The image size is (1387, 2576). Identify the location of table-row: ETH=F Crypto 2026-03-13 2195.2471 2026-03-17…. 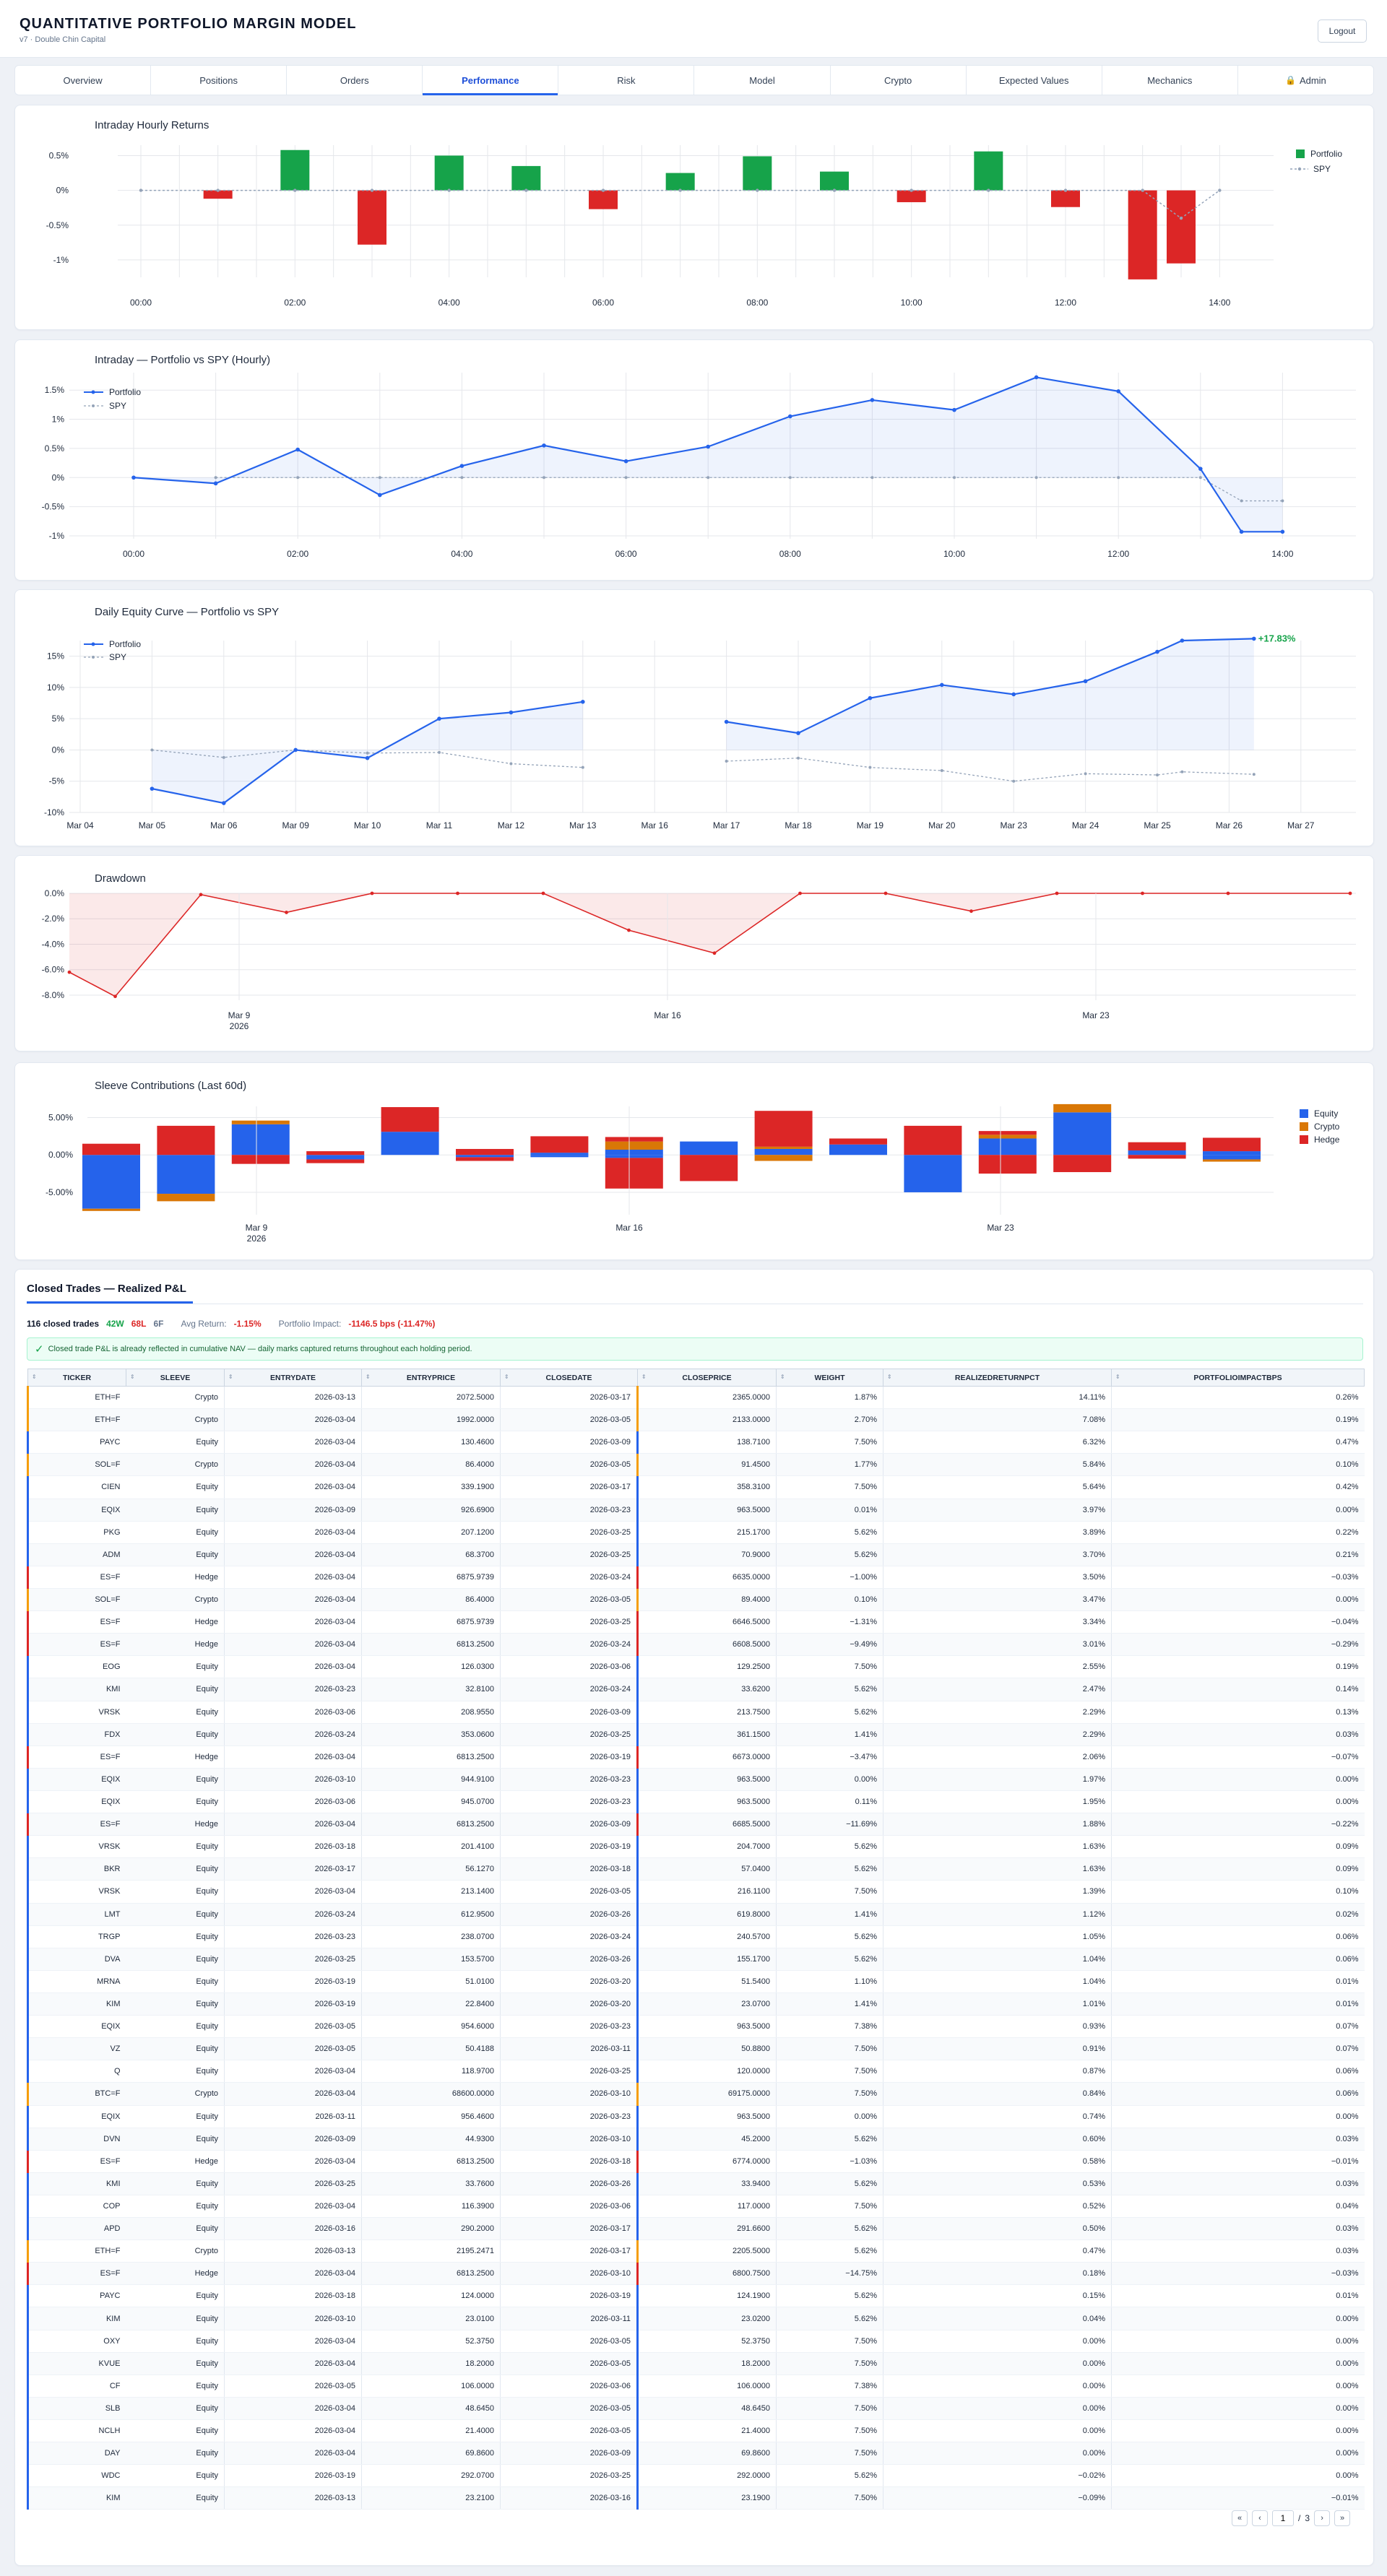
(696, 2251).